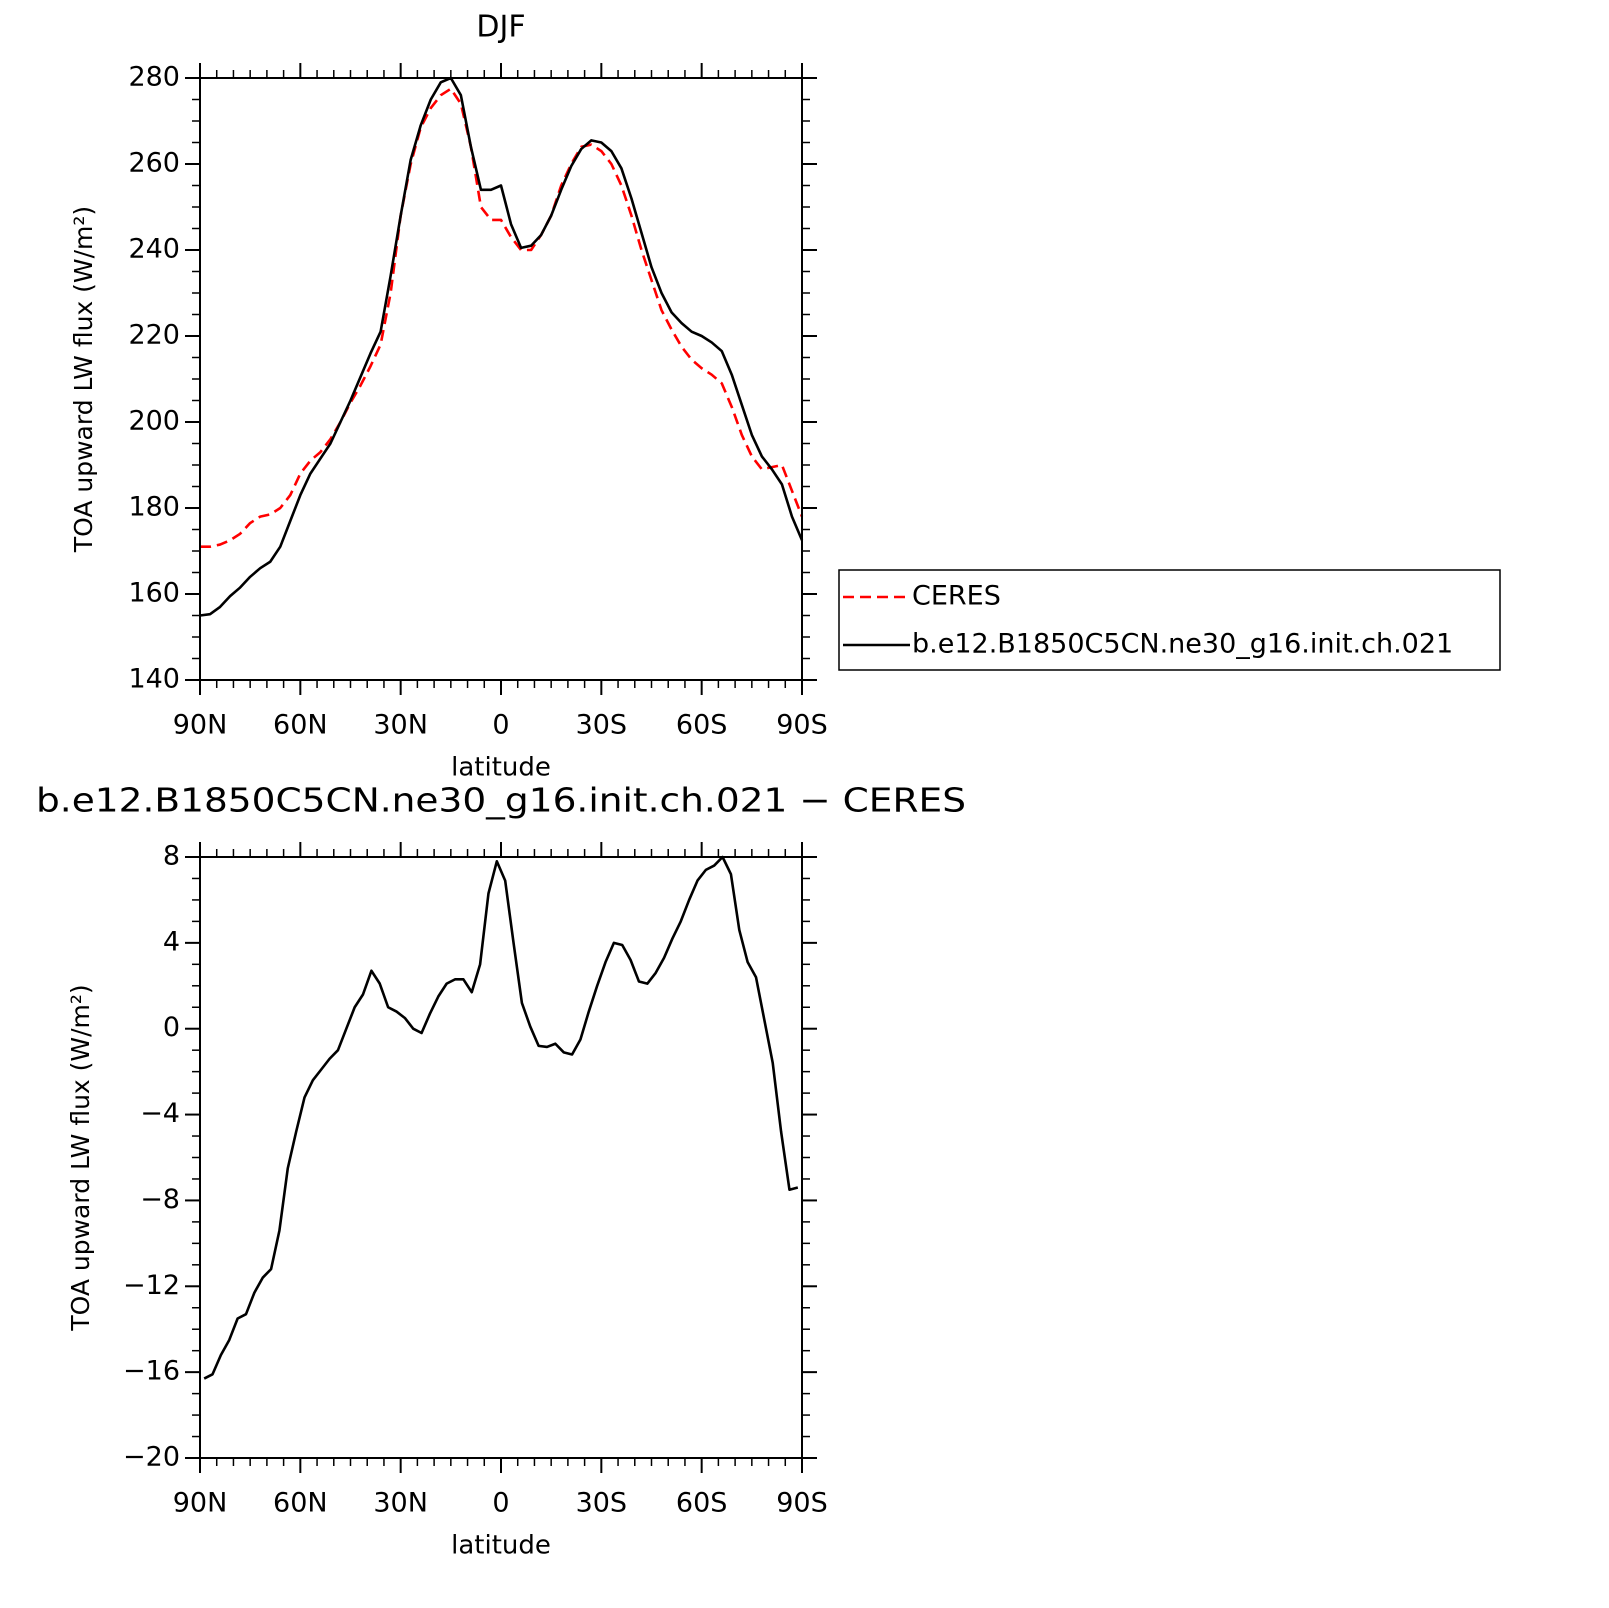 This screenshot has width=1609, height=1608. I want to click on y-tick-label: 180, so click(154, 507).